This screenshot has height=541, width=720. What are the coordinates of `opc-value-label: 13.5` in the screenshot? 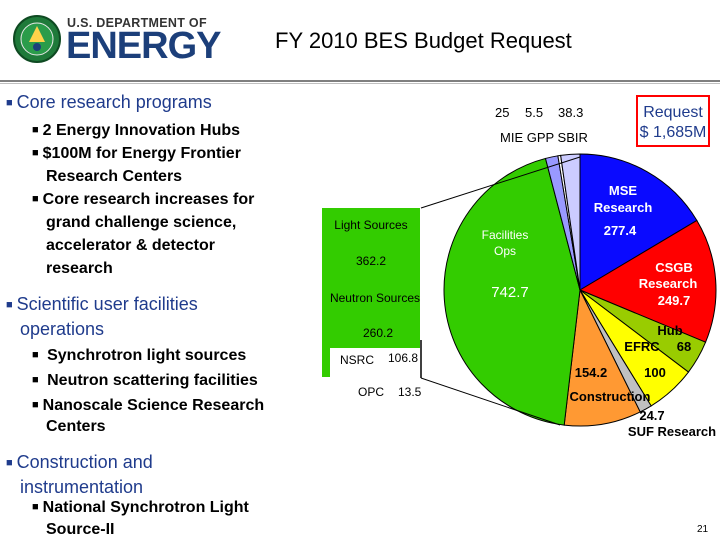 It's located at (410, 392).